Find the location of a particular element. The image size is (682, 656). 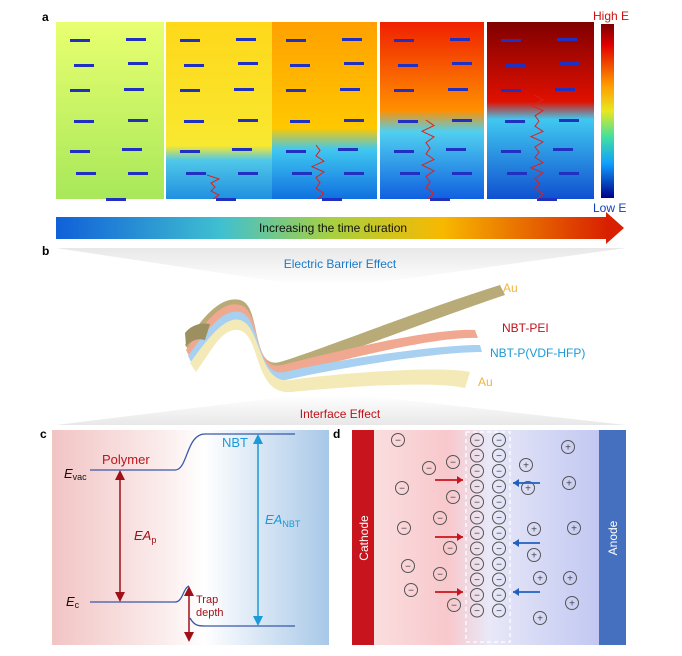

time-arrow: Increasing the time duration is located at coordinates (340, 228).